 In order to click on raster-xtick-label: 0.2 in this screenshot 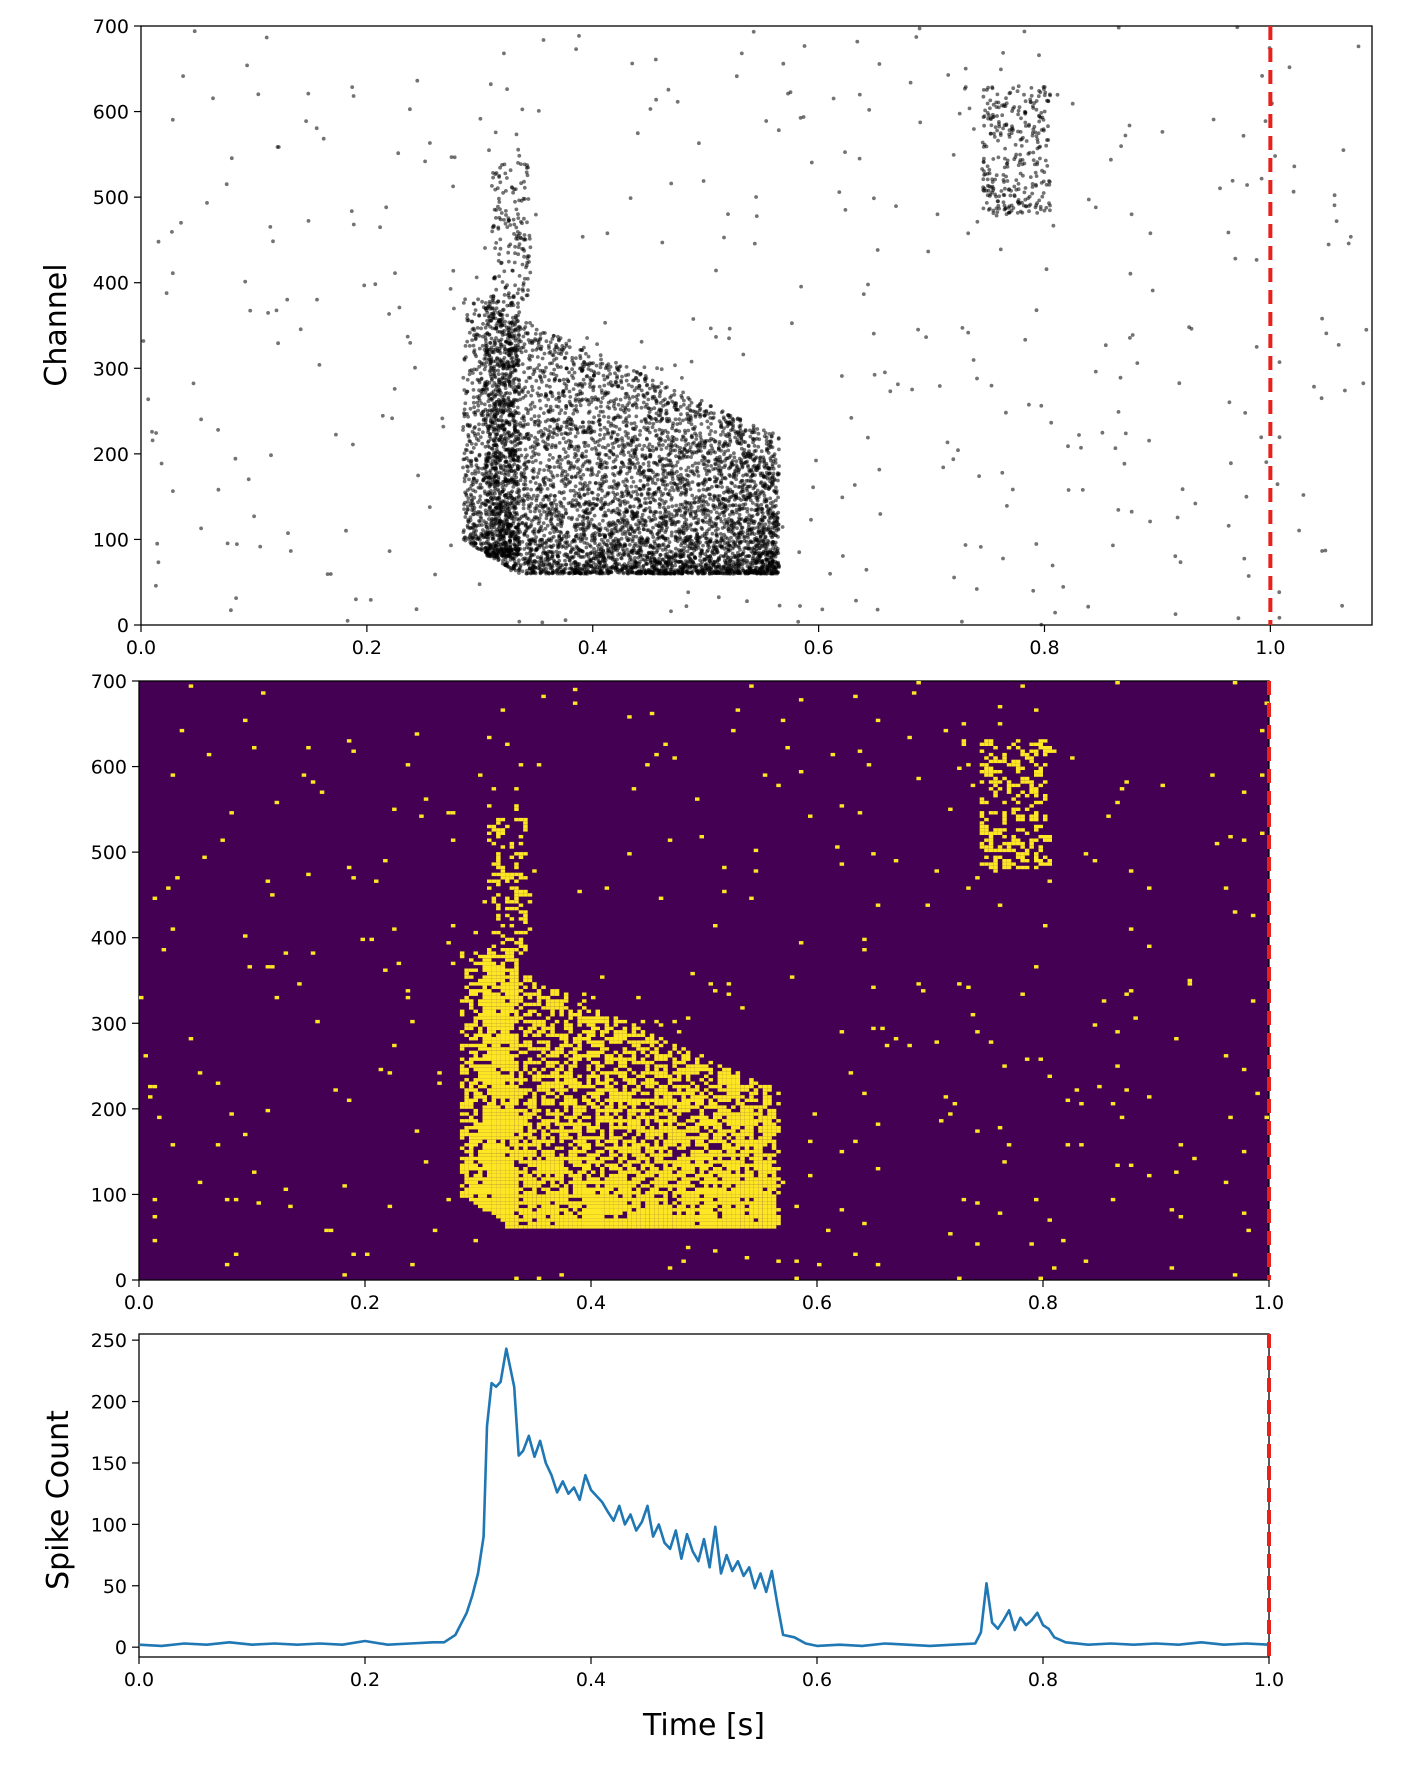, I will do `click(367, 648)`.